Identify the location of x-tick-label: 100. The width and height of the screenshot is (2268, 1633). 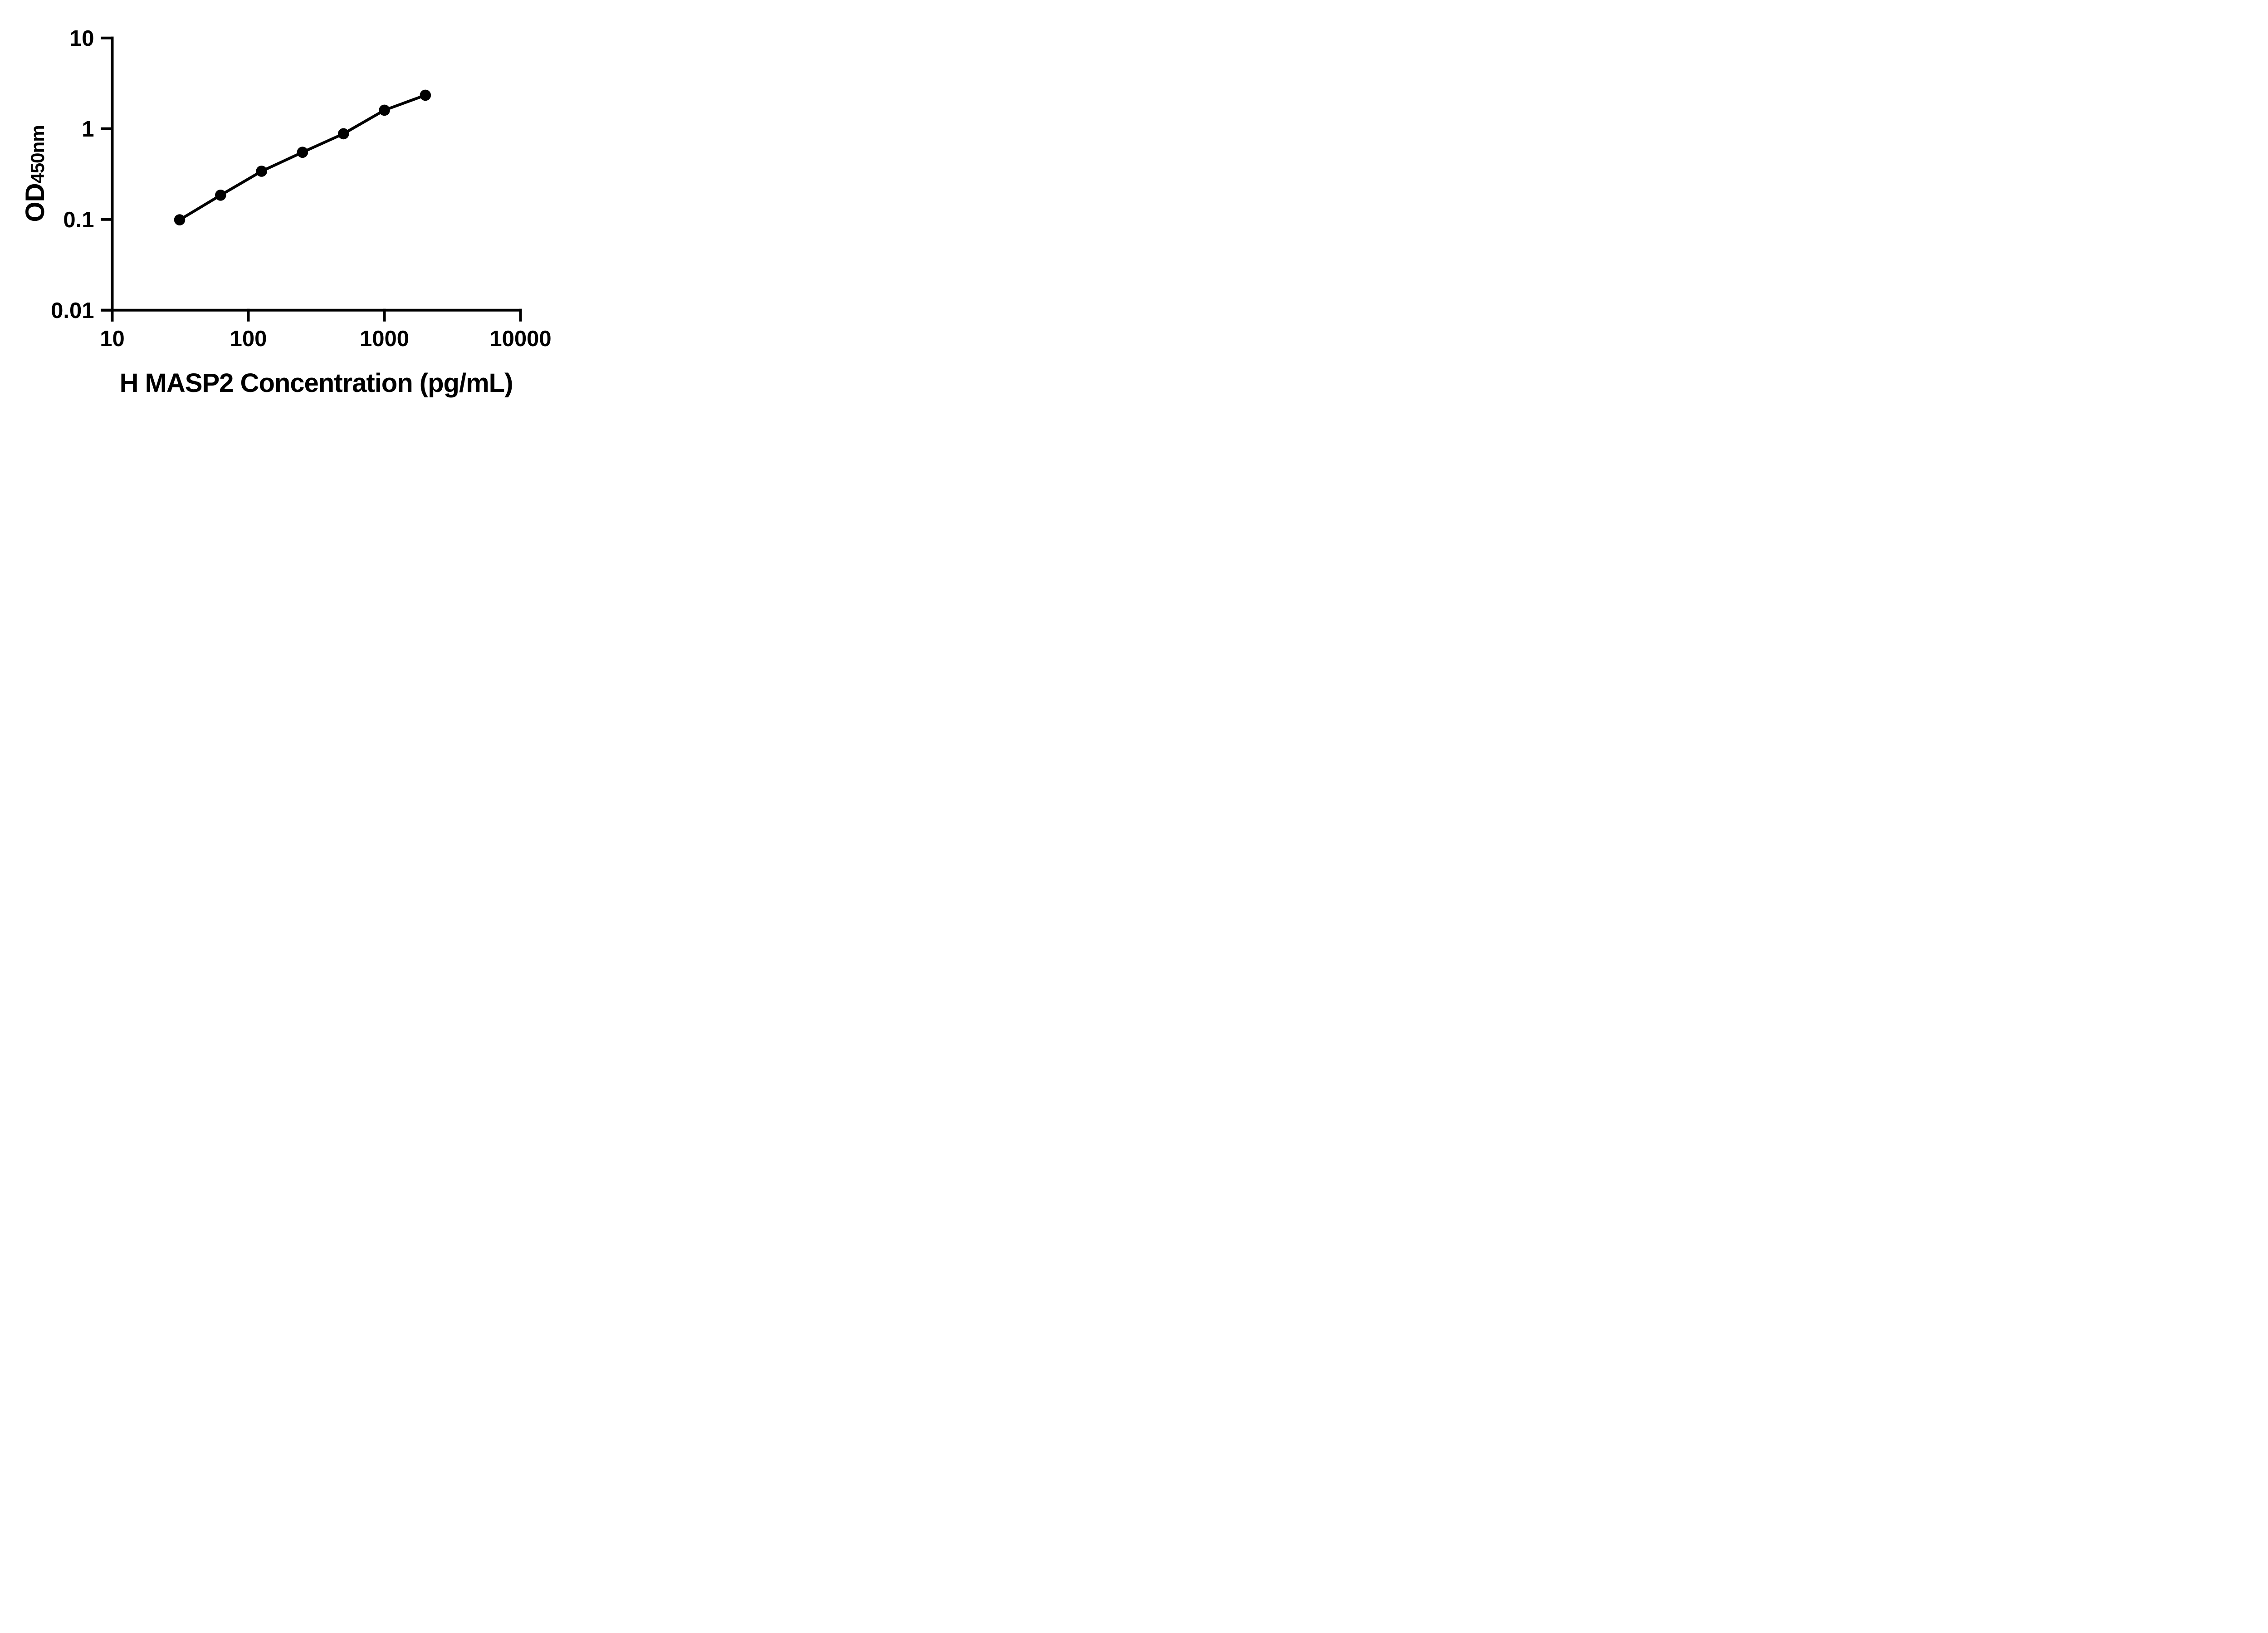
(249, 339).